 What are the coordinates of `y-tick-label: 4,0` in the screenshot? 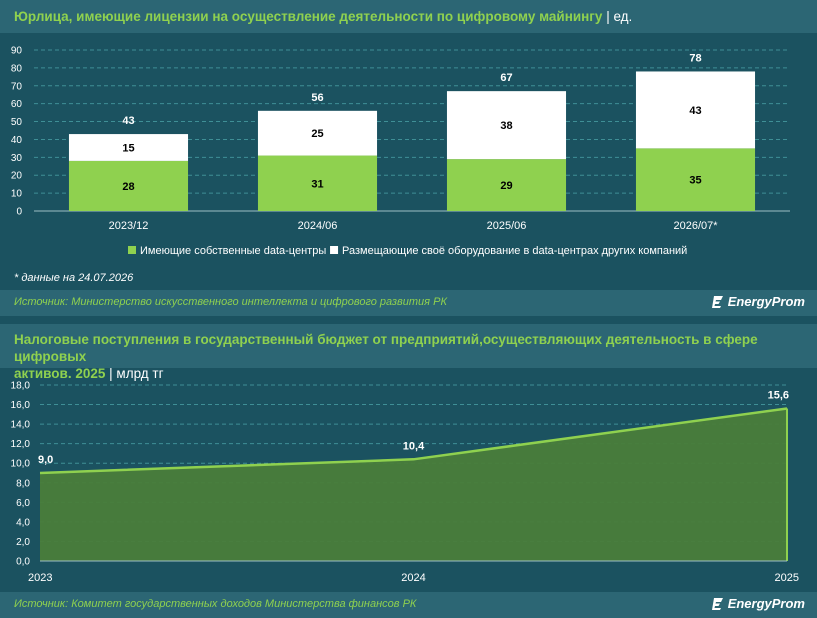 It's located at (23, 522).